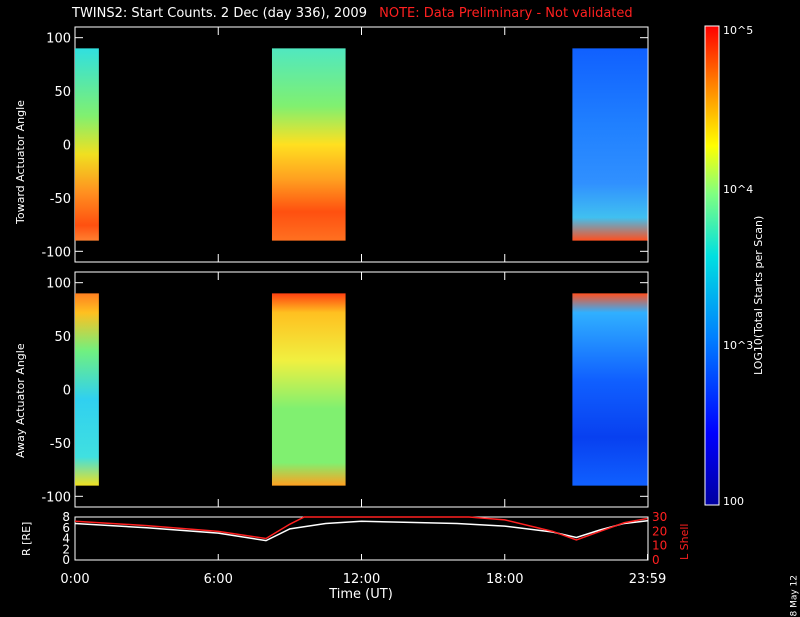  I want to click on x-tick-label: 23:59, so click(647, 579).